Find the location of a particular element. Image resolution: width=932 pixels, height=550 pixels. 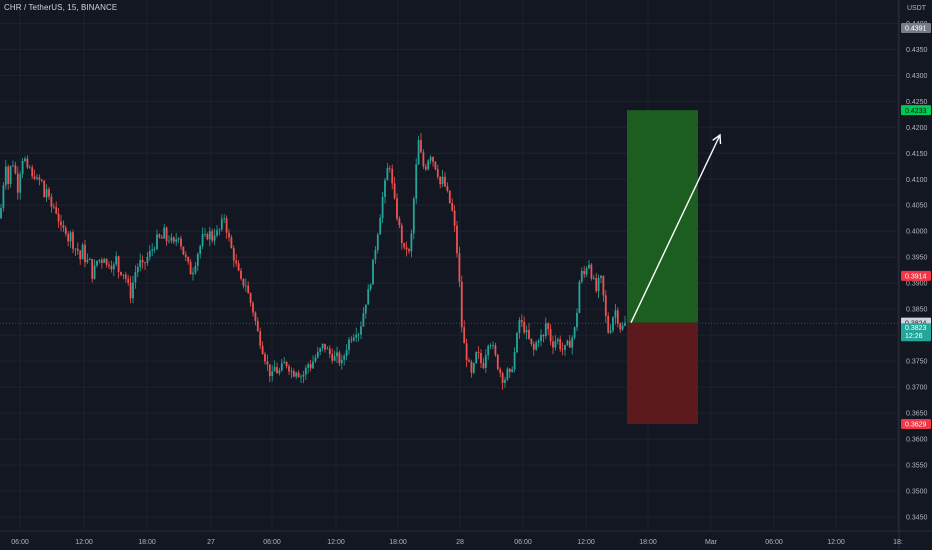

currency-label: USDT is located at coordinates (916, 8).